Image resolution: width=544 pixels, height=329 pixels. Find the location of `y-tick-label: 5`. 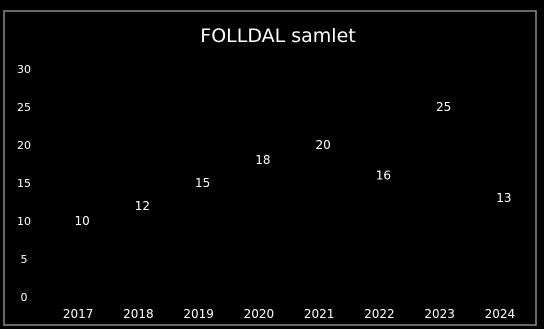

y-tick-label: 5 is located at coordinates (24, 259).